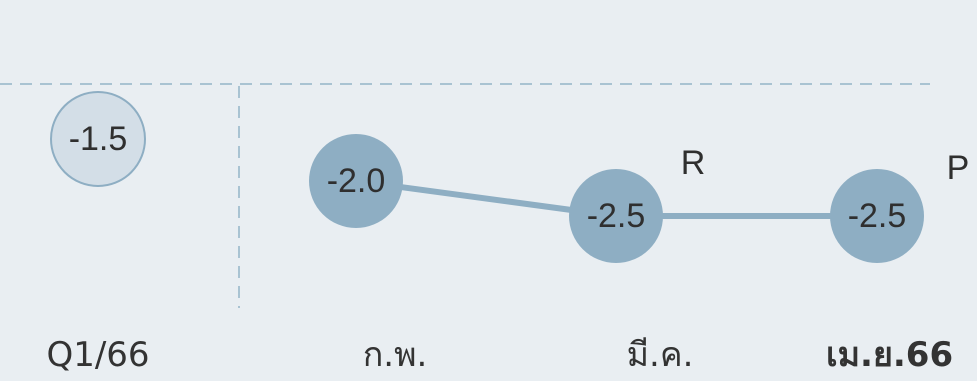 The image size is (977, 381). I want to click on quarter-bubble-label: -1.5, so click(98, 139).